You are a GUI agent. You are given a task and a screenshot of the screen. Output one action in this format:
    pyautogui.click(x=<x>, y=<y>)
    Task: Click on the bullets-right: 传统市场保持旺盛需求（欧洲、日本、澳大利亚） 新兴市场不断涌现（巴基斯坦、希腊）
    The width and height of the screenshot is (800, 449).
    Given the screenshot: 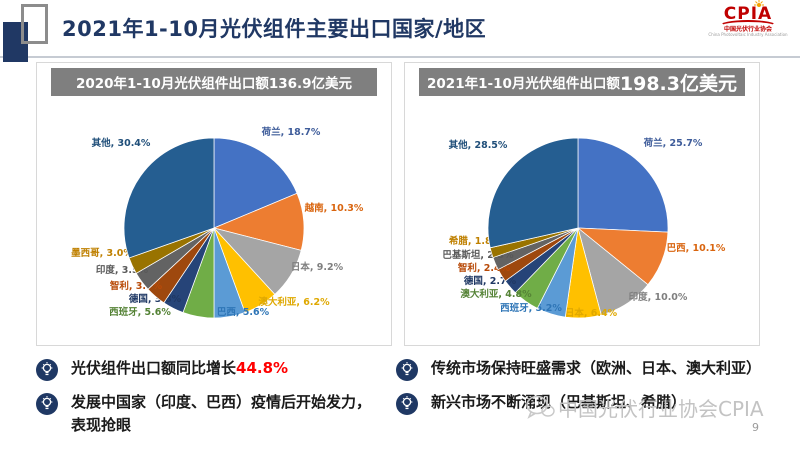 What is the action you would take?
    pyautogui.click(x=596, y=391)
    